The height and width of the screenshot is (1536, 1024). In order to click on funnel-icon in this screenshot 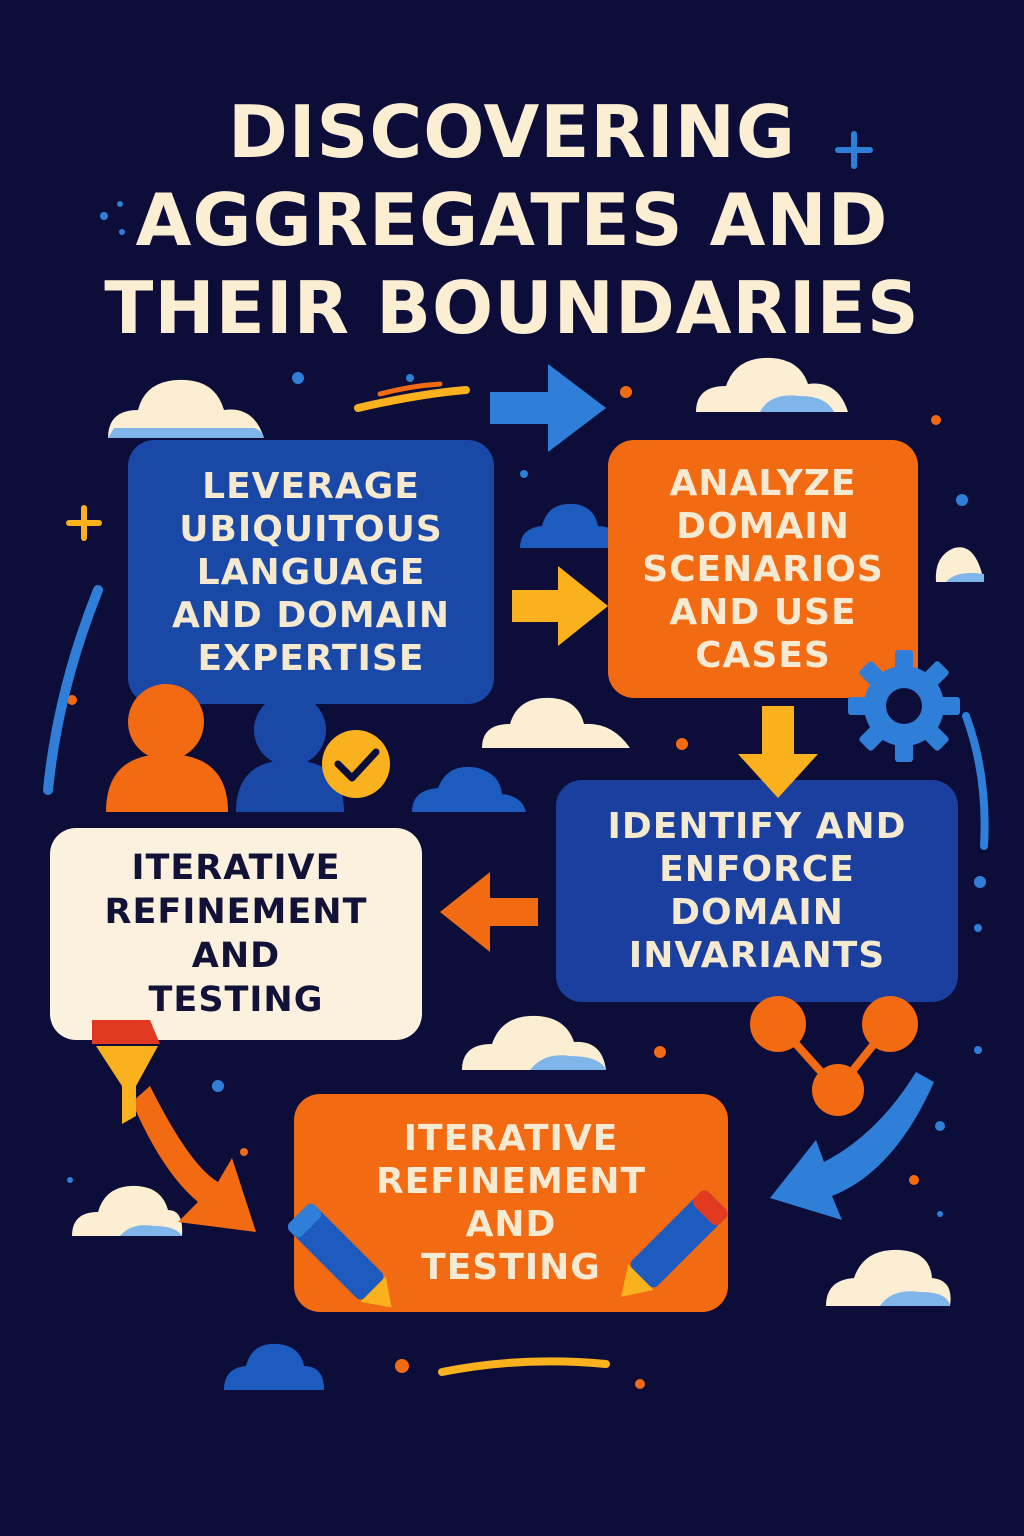, I will do `click(126, 1072)`.